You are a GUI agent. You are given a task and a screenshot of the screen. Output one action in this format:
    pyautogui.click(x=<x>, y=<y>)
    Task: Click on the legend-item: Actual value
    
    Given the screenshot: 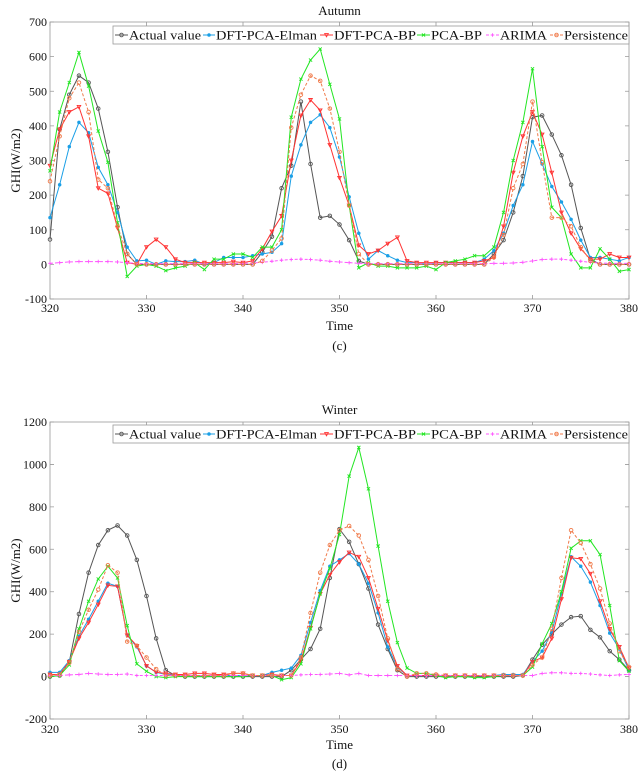 What is the action you would take?
    pyautogui.click(x=158, y=35)
    